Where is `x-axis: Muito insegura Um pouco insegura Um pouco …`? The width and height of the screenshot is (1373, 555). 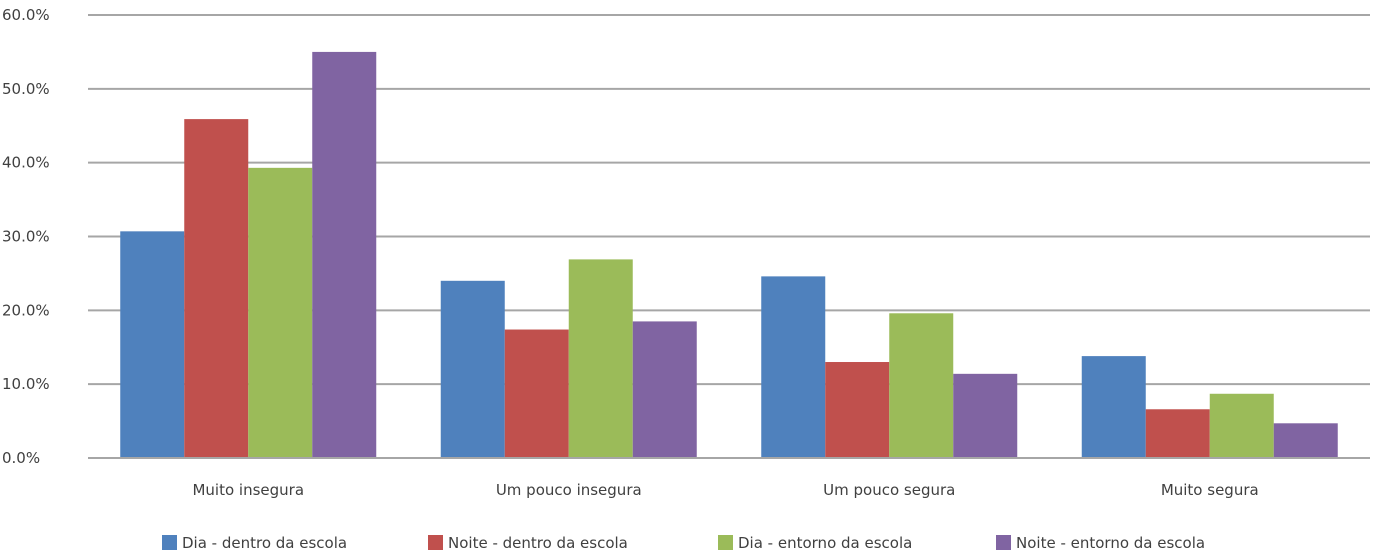 x-axis: Muito insegura Um pouco insegura Um pouco … is located at coordinates (729, 478).